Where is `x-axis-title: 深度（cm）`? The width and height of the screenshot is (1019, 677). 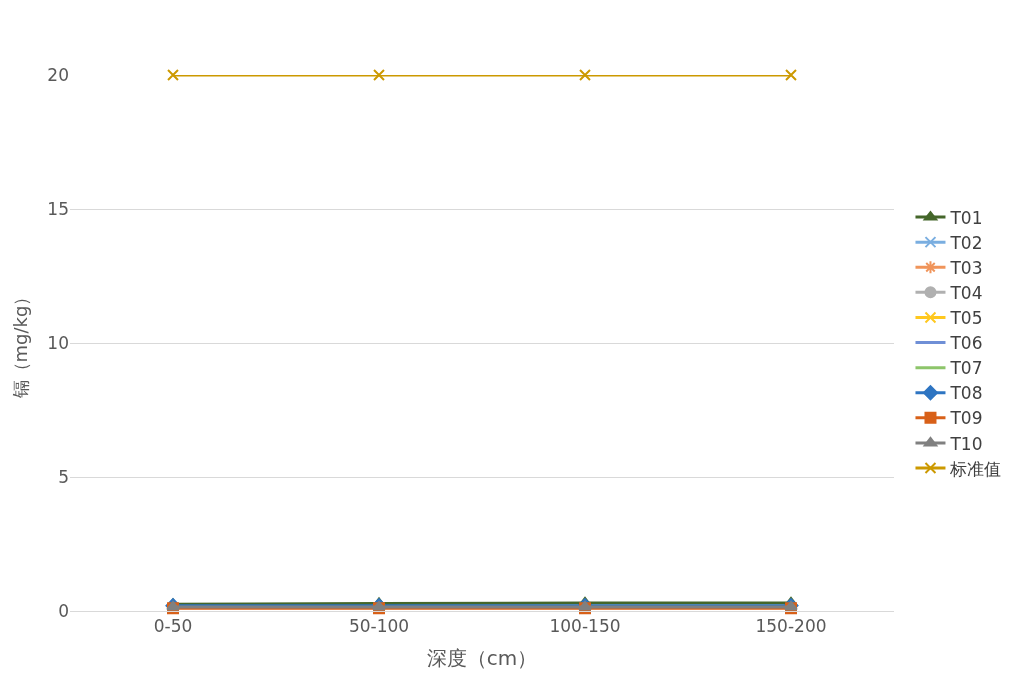
x-axis-title: 深度（cm） is located at coordinates (482, 657).